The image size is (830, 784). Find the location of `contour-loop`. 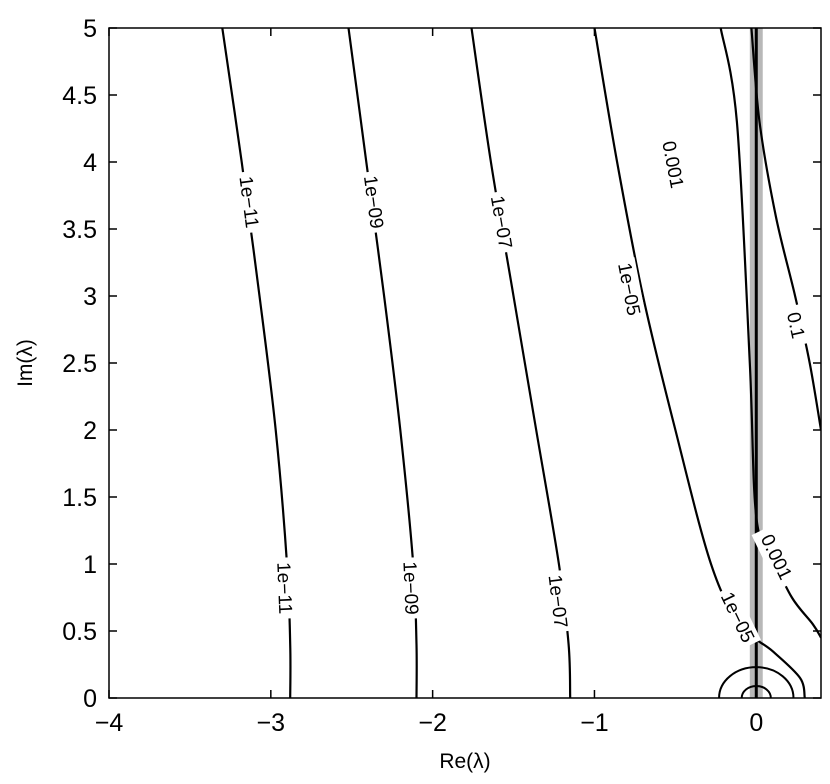

contour-loop is located at coordinates (756, 691).